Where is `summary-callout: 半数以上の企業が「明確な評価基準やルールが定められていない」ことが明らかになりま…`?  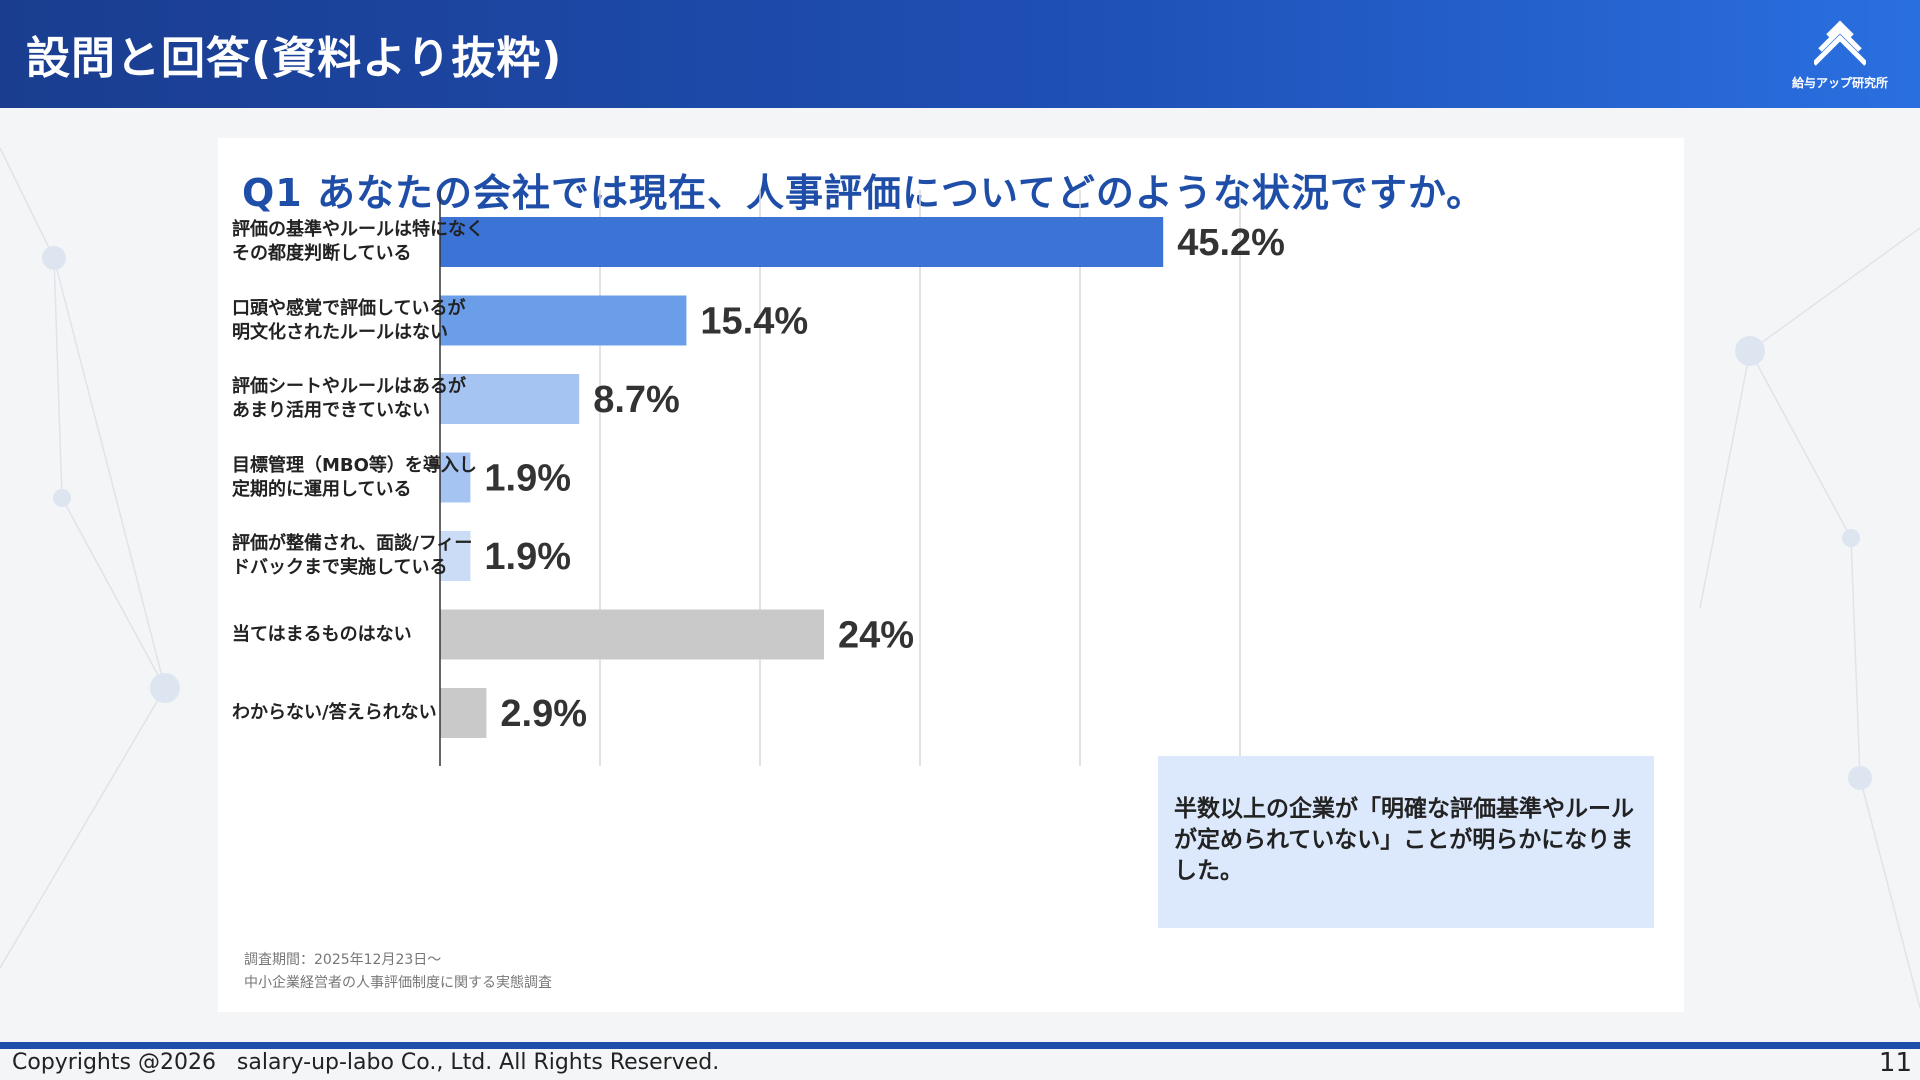 summary-callout: 半数以上の企業が「明確な評価基準やルールが定められていない」ことが明らかになりま… is located at coordinates (1406, 842).